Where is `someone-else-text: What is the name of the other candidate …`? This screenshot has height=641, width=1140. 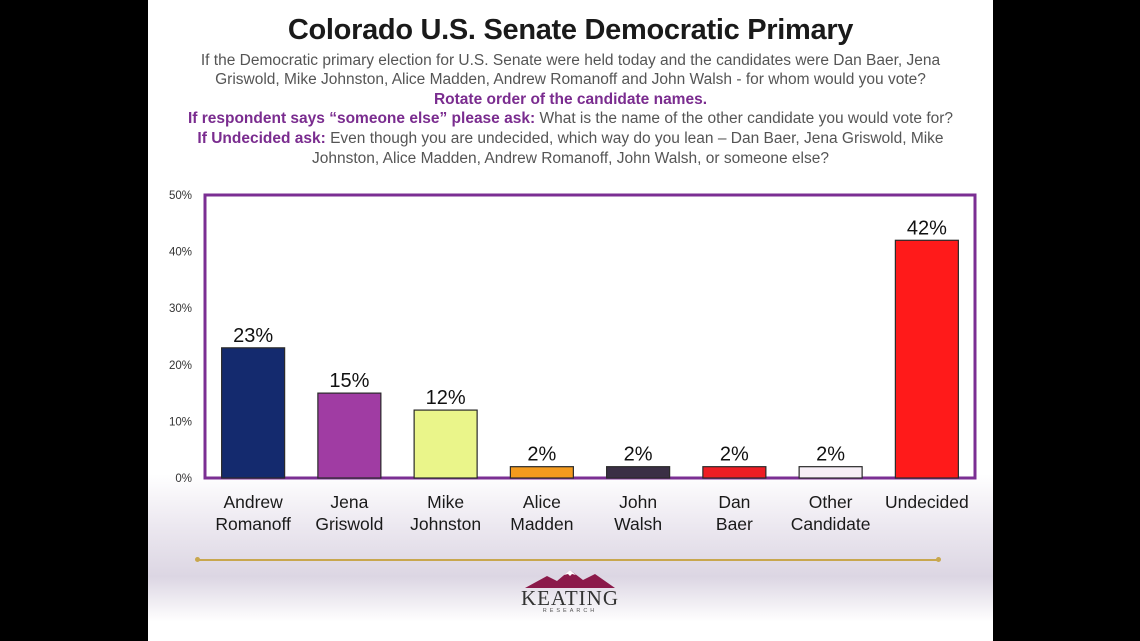
someone-else-text: What is the name of the other candidate … is located at coordinates (744, 118).